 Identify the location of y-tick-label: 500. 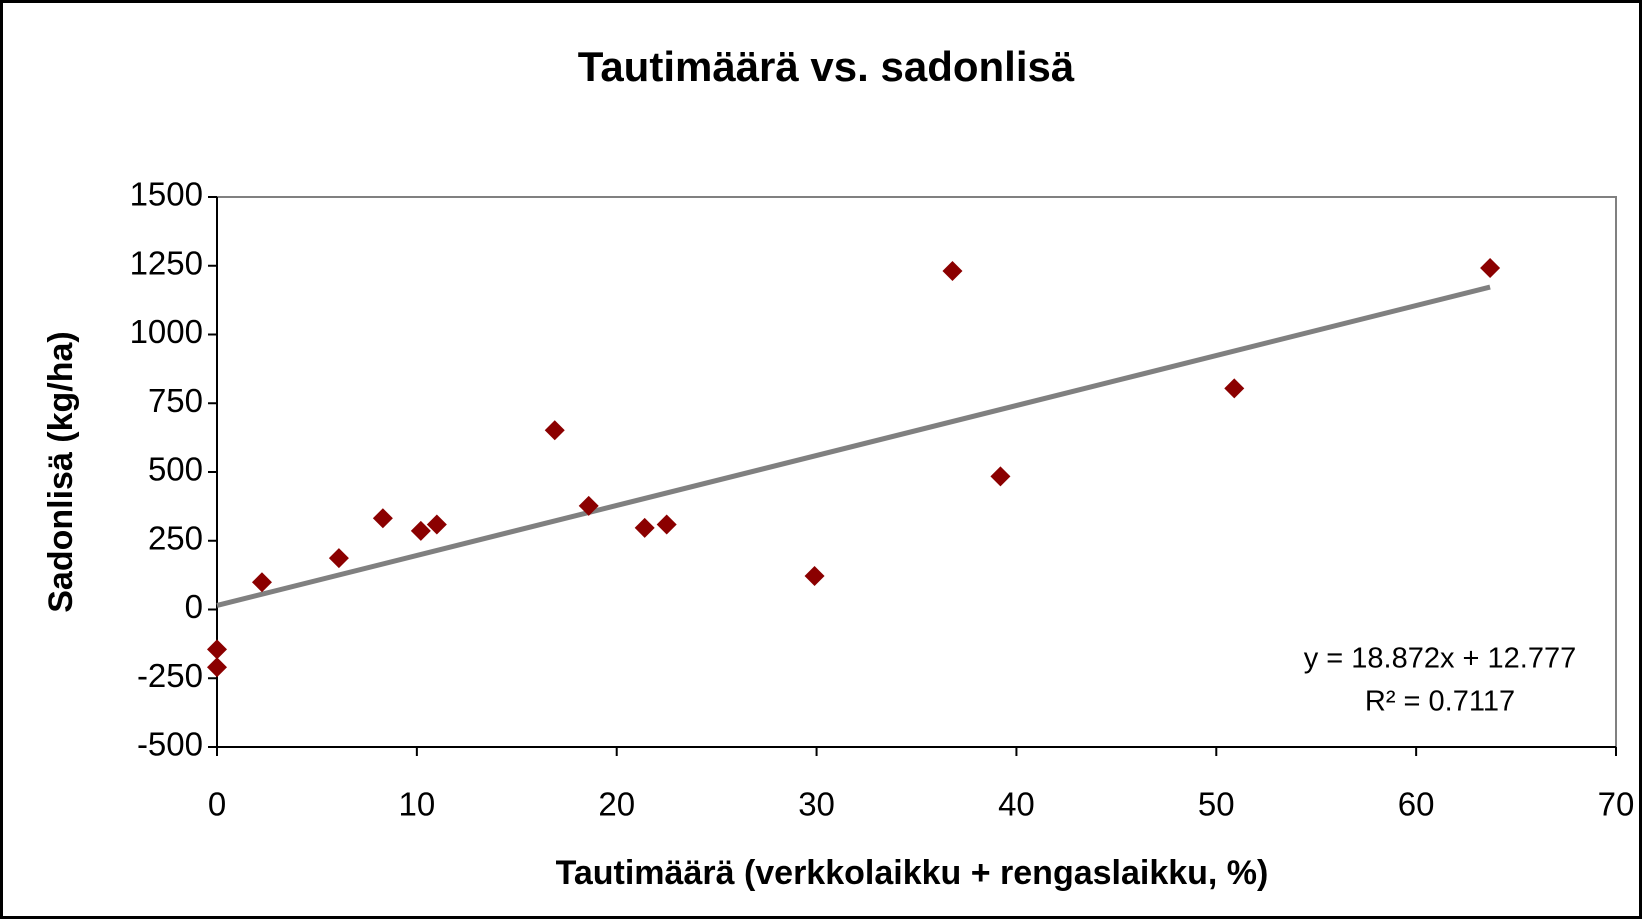
(175, 469).